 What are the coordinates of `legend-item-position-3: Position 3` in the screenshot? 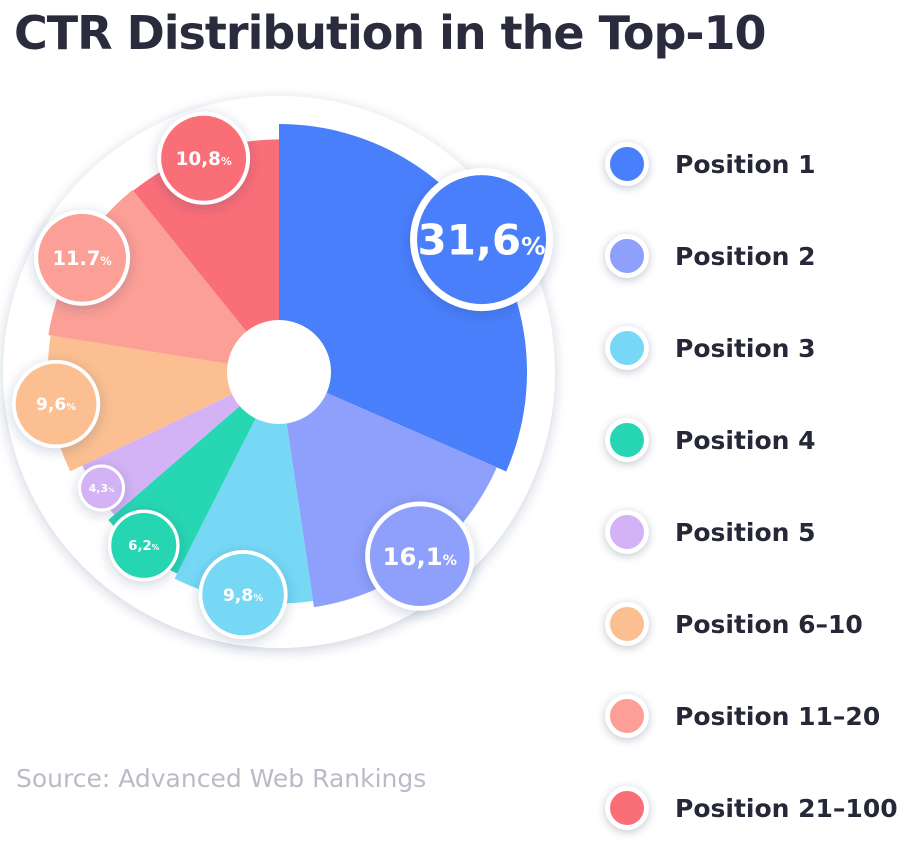 It's located at (751, 348).